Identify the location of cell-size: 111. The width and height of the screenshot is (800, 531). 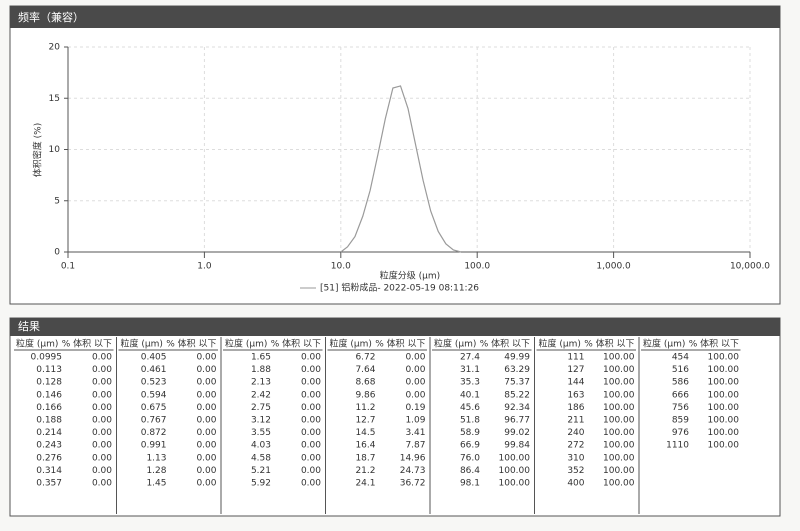
(575, 358).